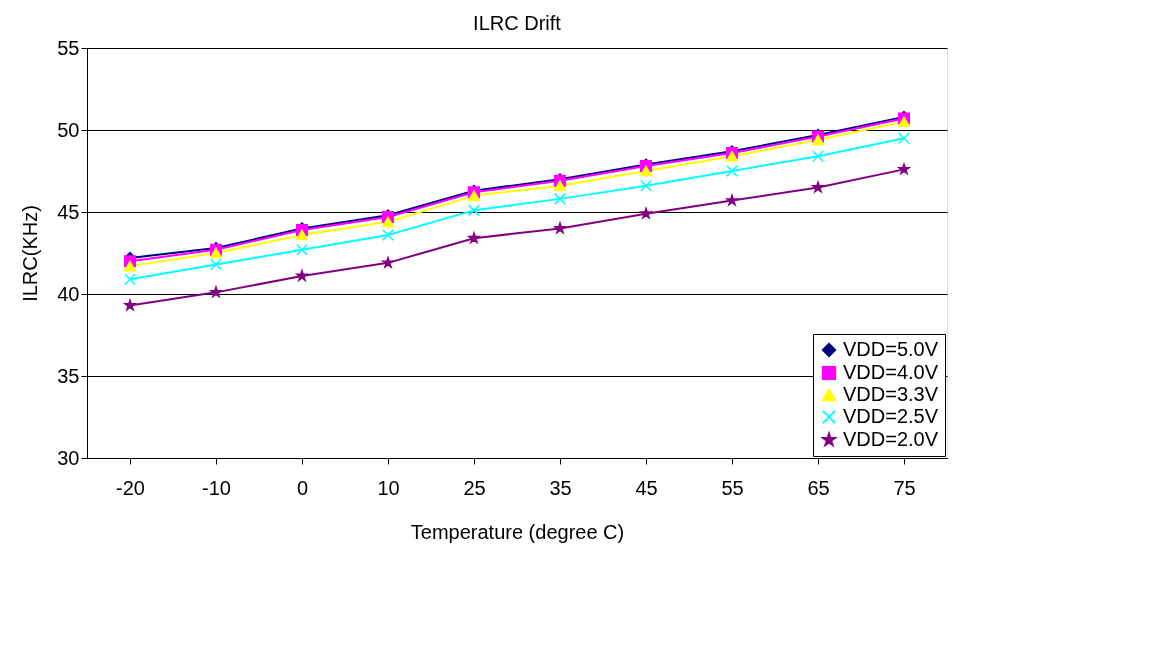 This screenshot has height=650, width=1155. Describe the element at coordinates (891, 416) in the screenshot. I see `legend-label: VDD=2.5V` at that location.